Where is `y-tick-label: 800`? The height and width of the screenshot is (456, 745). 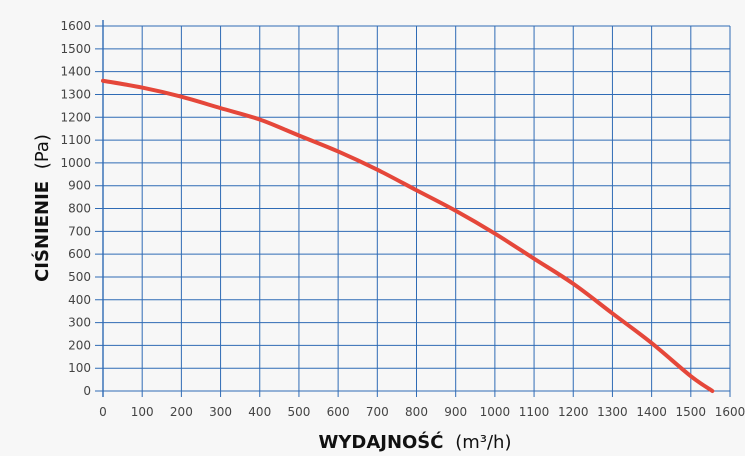 y-tick-label: 800 is located at coordinates (79, 209).